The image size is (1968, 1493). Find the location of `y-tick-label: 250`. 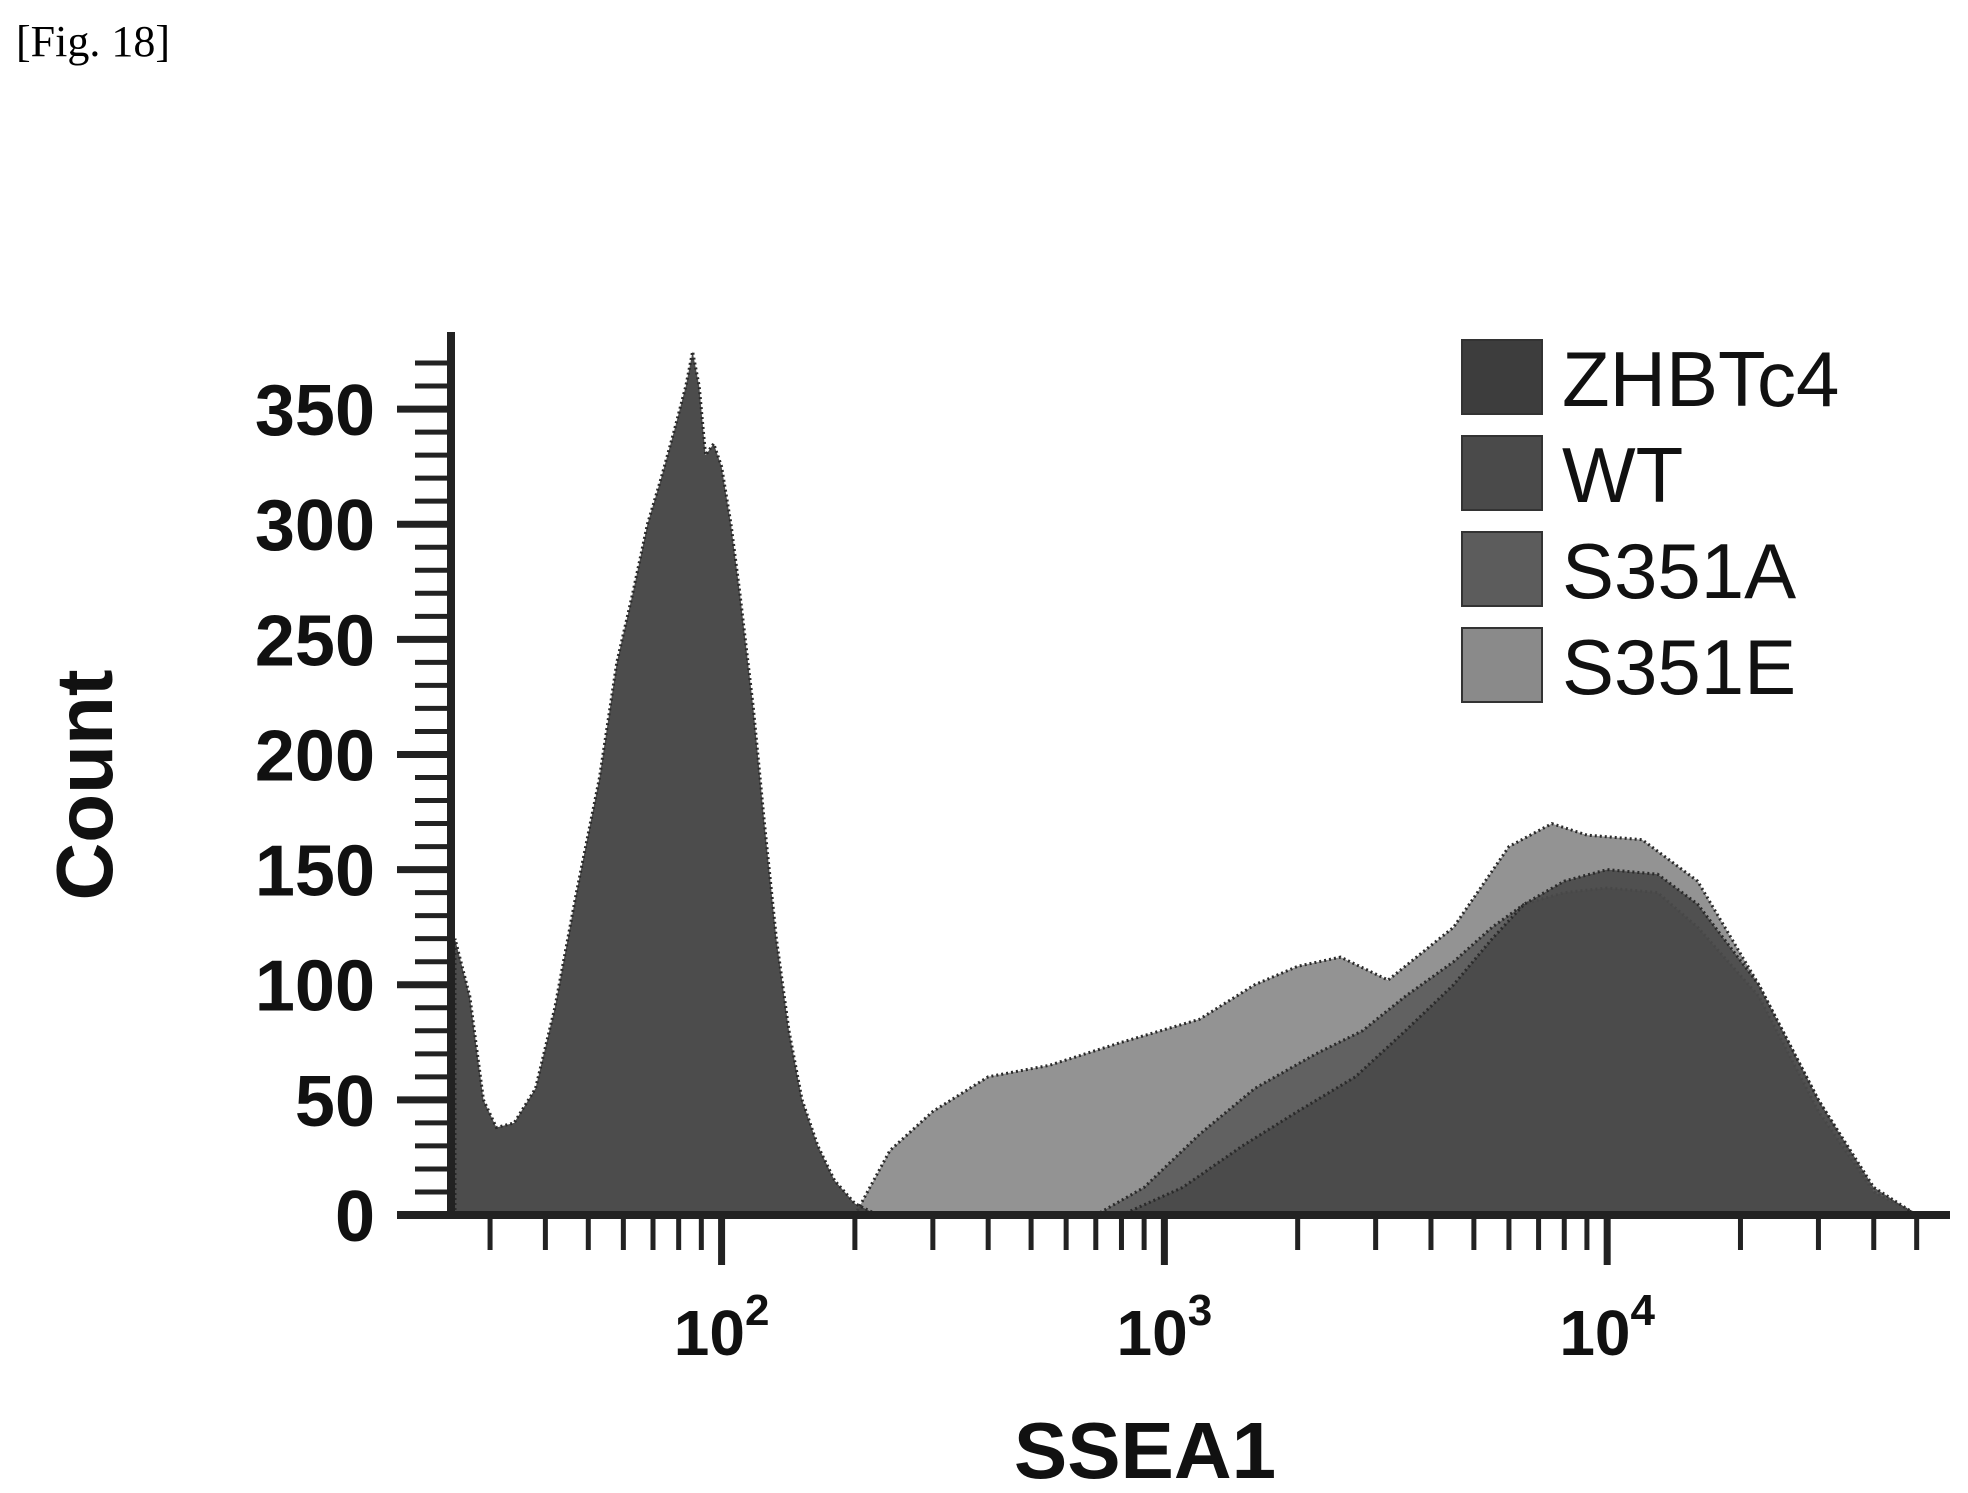

y-tick-label: 250 is located at coordinates (315, 641).